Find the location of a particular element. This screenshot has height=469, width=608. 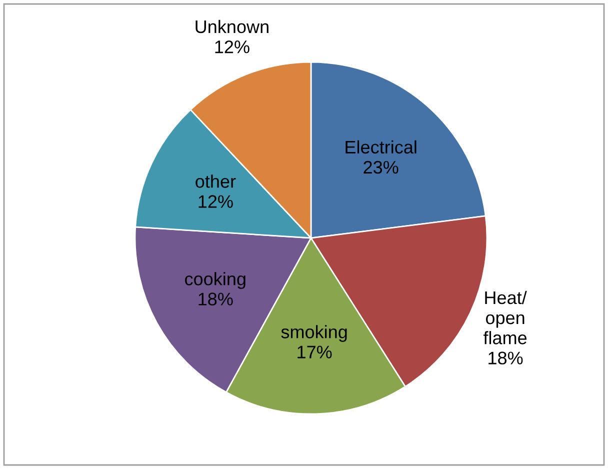

slice-label: Heat/ open flame is located at coordinates (505, 317).